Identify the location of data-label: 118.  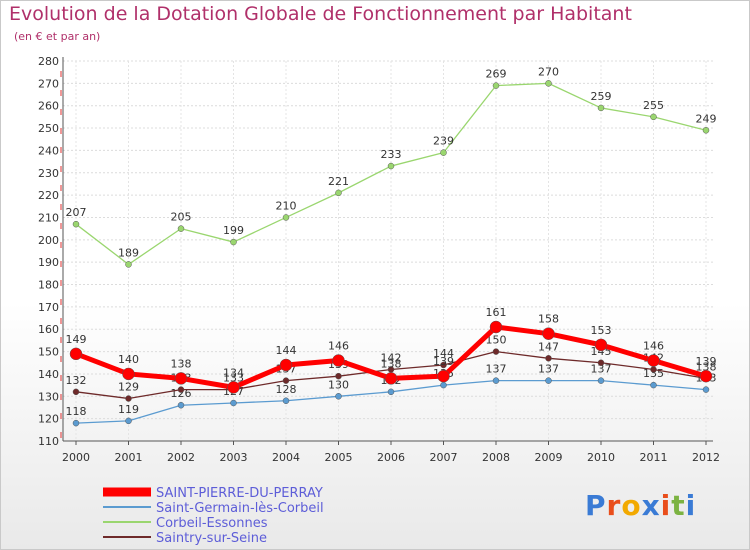
(76, 411).